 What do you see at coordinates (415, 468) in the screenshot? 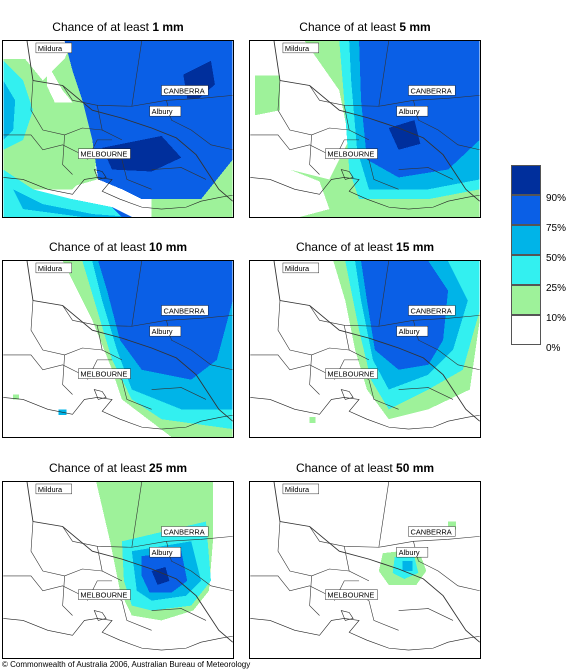
I see `panel-title-value: 50 mm` at bounding box center [415, 468].